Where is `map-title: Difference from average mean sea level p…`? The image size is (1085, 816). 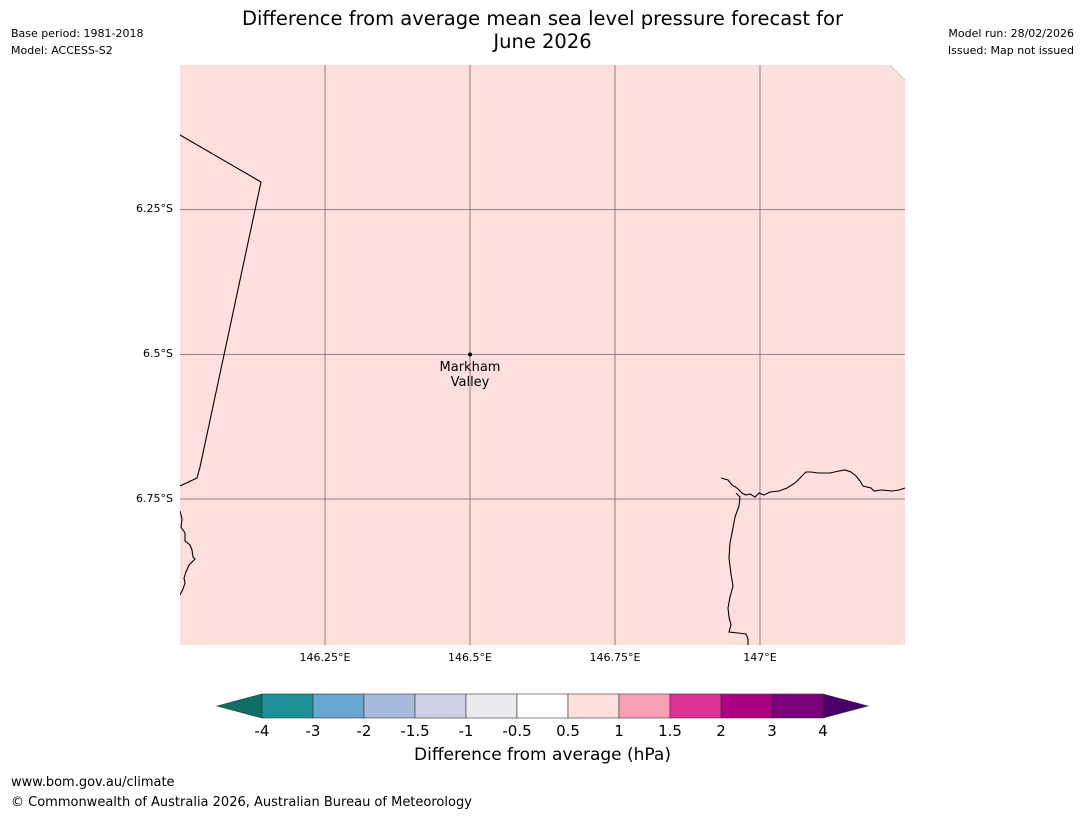 map-title: Difference from average mean sea level p… is located at coordinates (542, 30).